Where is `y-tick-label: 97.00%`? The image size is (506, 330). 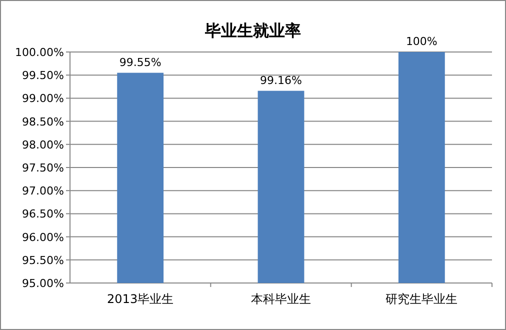
y-tick-label: 97.00% is located at coordinates (43, 191).